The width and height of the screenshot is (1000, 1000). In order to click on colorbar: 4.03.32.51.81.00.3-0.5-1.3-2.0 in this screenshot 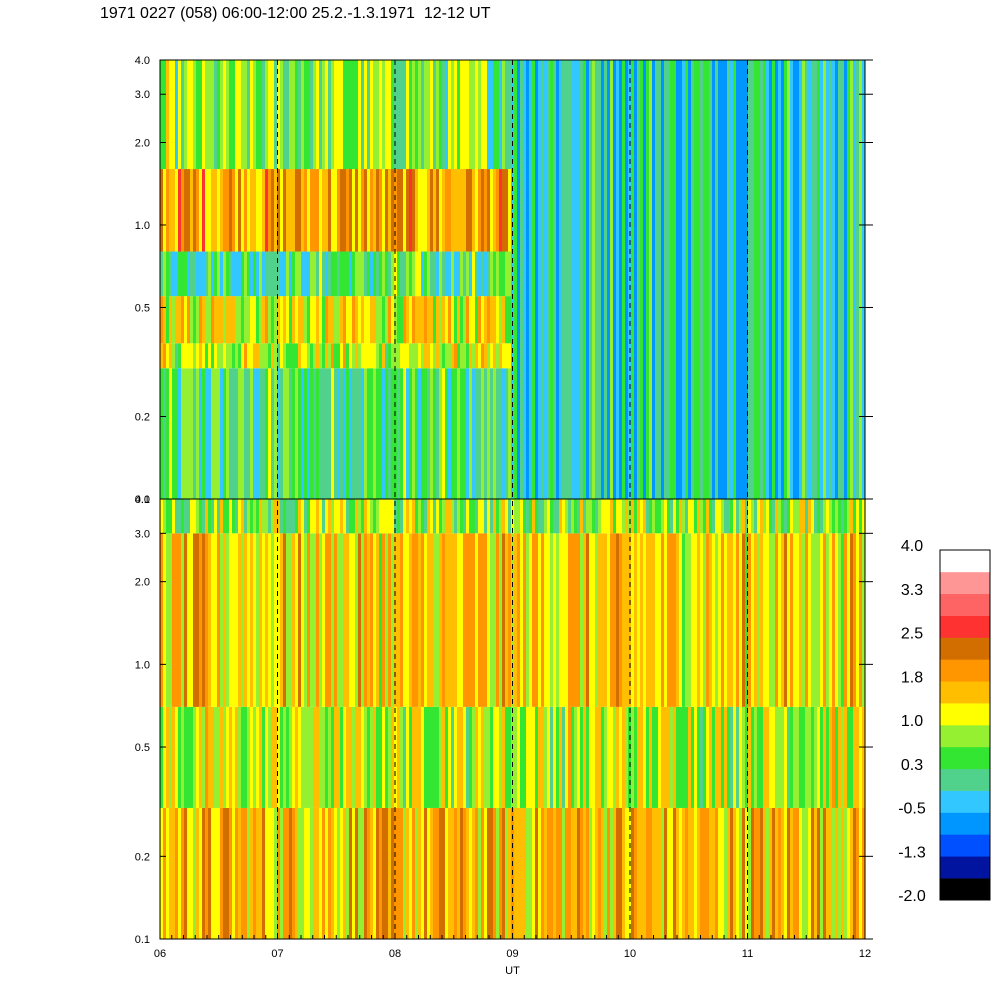, I will do `click(944, 721)`.